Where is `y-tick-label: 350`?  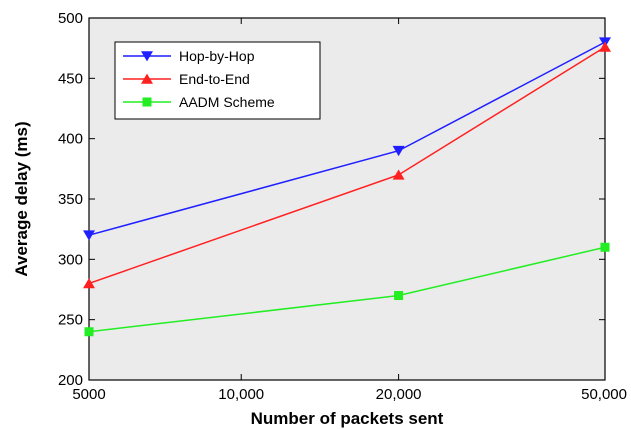 y-tick-label: 350 is located at coordinates (70, 199).